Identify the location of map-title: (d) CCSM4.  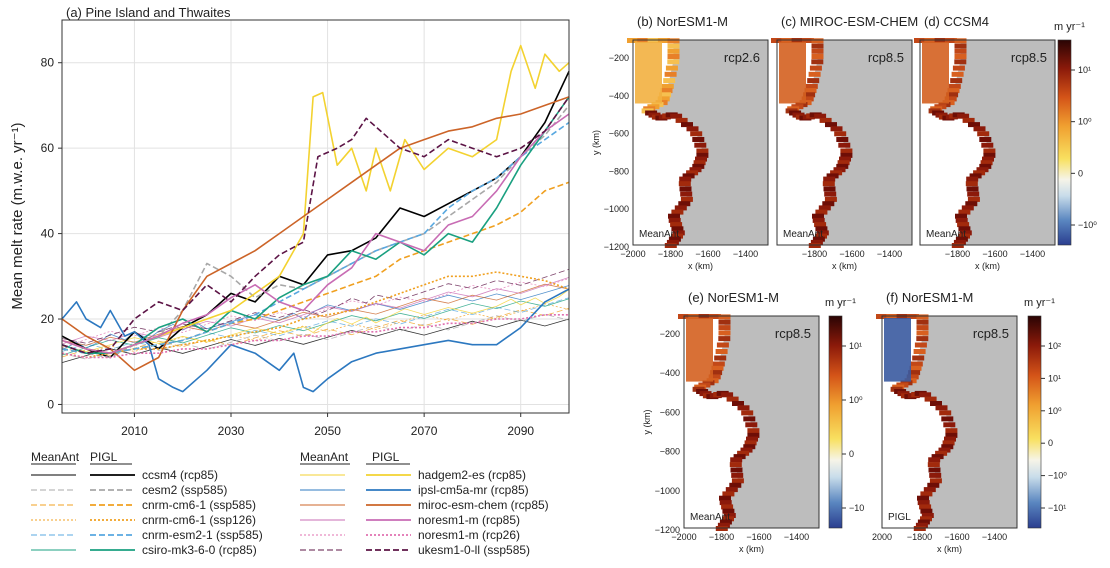
(956, 21).